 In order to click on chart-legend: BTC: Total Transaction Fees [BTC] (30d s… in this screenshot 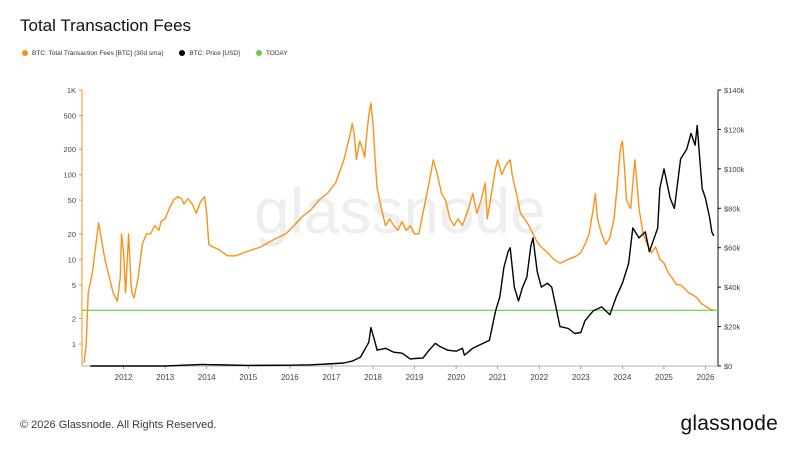, I will do `click(155, 53)`.